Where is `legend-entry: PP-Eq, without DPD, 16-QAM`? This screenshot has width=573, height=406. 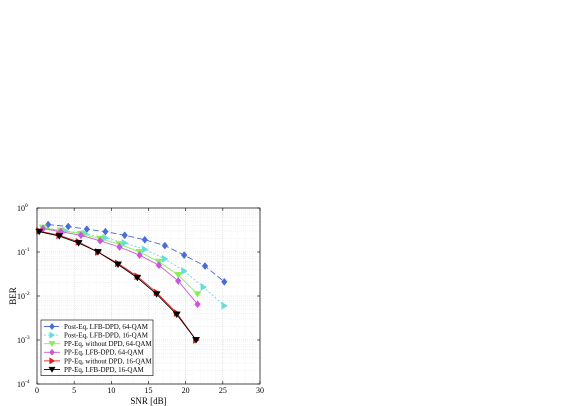
legend-entry: PP-Eq, without DPD, 16-QAM is located at coordinates (98, 361).